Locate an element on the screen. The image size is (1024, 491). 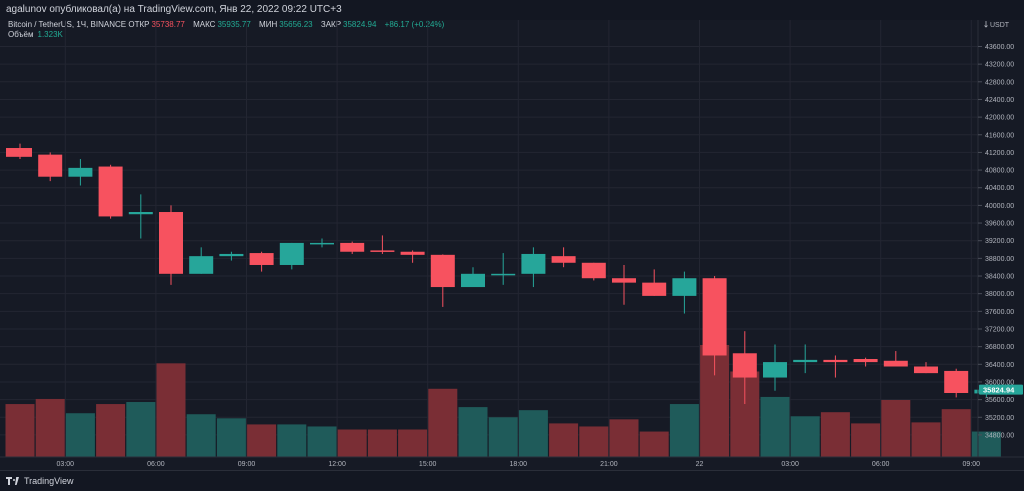
legend-high-value: 35935.77 is located at coordinates (234, 24).